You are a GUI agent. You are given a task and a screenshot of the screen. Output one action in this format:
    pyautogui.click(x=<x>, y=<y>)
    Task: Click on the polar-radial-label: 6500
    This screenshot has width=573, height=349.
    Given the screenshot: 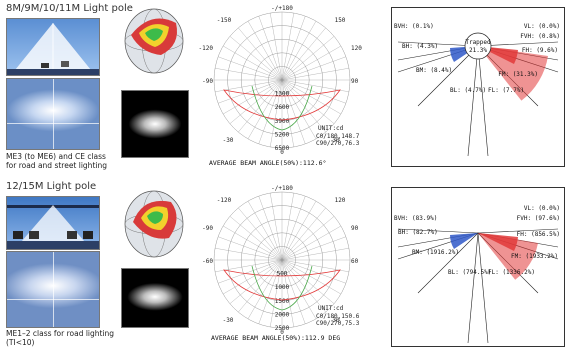 What is the action you would take?
    pyautogui.click(x=282, y=148)
    